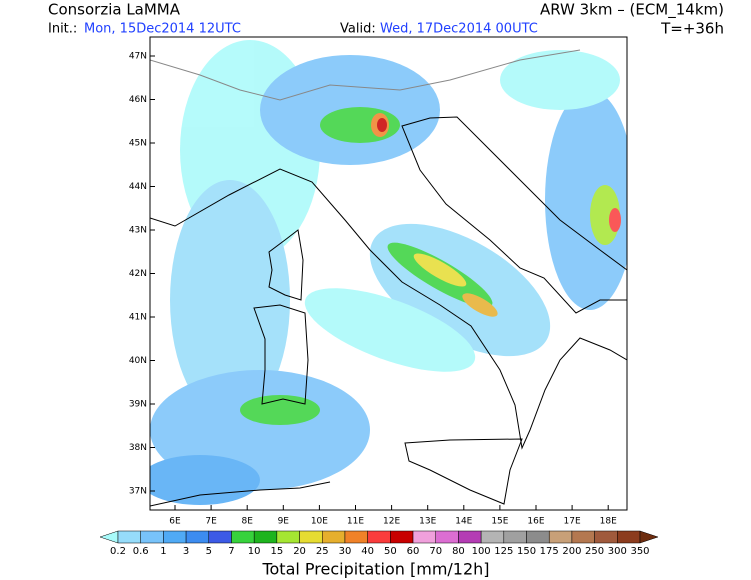 The width and height of the screenshot is (751, 580). What do you see at coordinates (503, 551) in the screenshot?
I see `colorbar-label: 125` at bounding box center [503, 551].